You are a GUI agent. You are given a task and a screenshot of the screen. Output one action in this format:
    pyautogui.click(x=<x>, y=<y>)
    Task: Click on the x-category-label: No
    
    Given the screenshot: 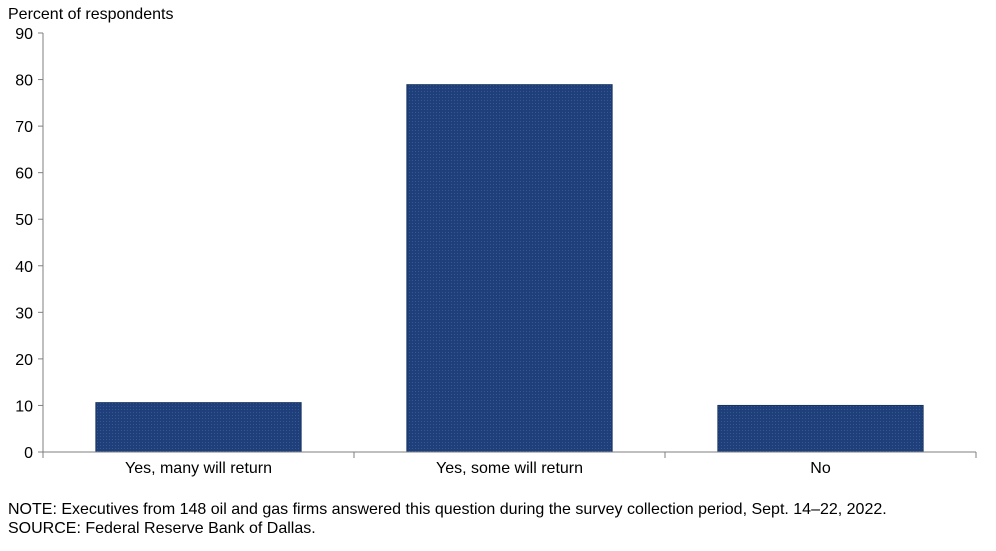 What is the action you would take?
    pyautogui.click(x=820, y=468)
    